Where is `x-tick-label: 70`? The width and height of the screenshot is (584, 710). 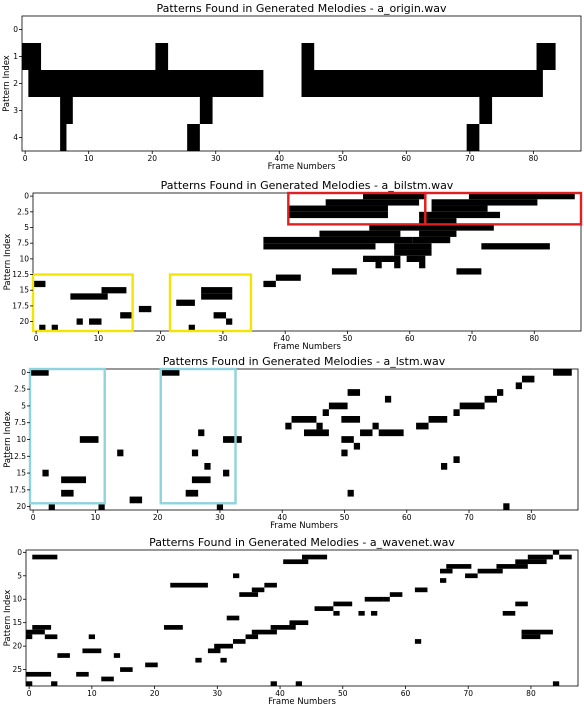 x-tick-label: 70 is located at coordinates (472, 338).